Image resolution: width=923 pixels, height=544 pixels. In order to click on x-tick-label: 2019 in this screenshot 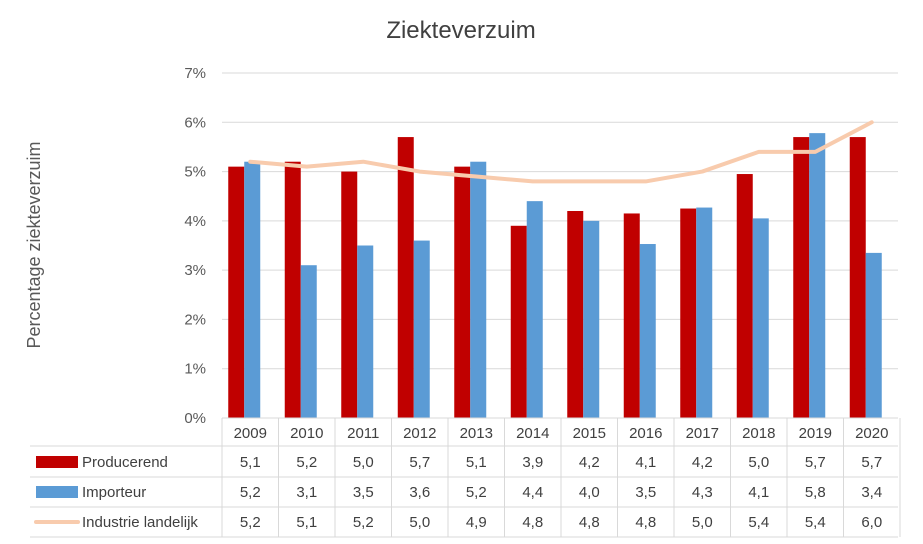, I will do `click(815, 433)`.